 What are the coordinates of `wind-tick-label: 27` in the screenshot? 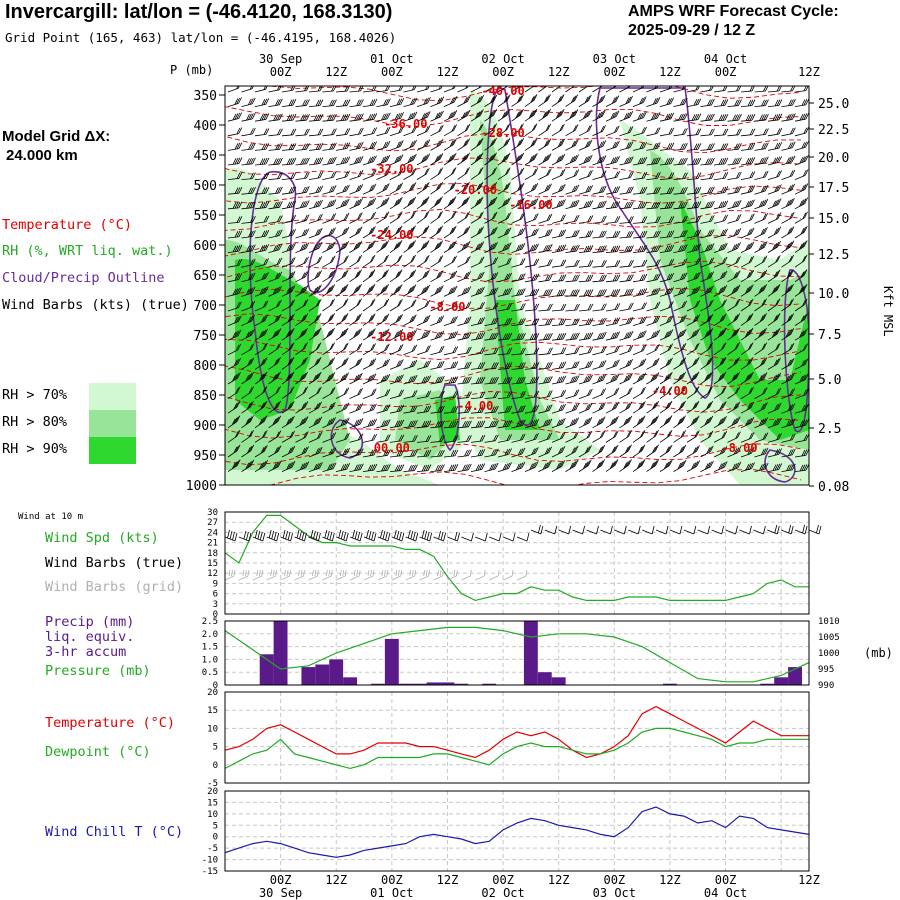 It's located at (212, 523).